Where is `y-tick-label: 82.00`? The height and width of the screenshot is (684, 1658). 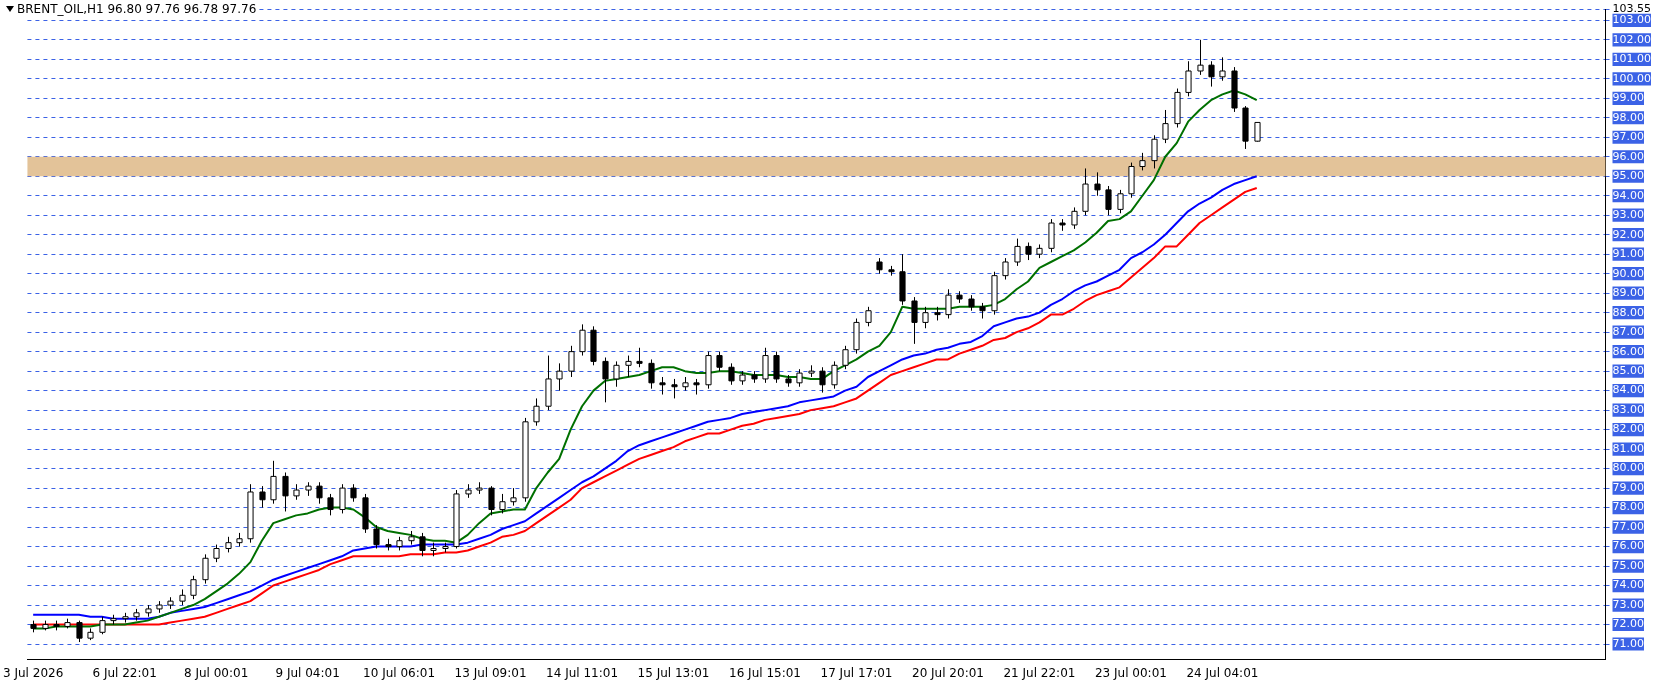 y-tick-label: 82.00 is located at coordinates (1628, 429).